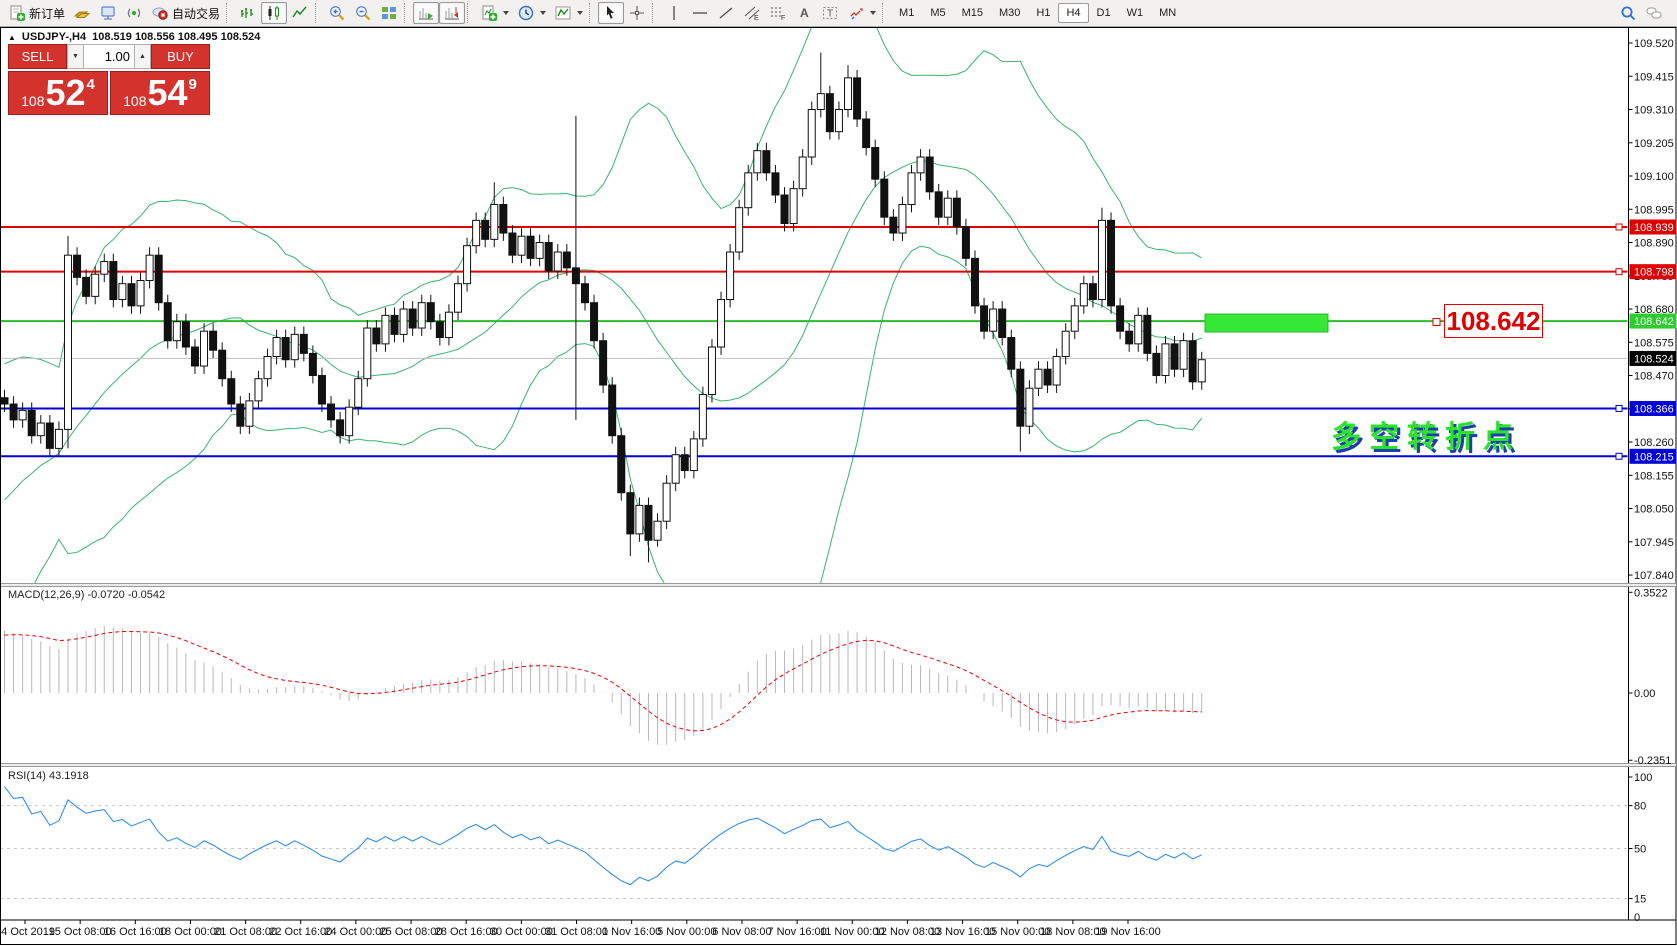  Describe the element at coordinates (1654, 144) in the screenshot. I see `svg-text: 109.205` at that location.